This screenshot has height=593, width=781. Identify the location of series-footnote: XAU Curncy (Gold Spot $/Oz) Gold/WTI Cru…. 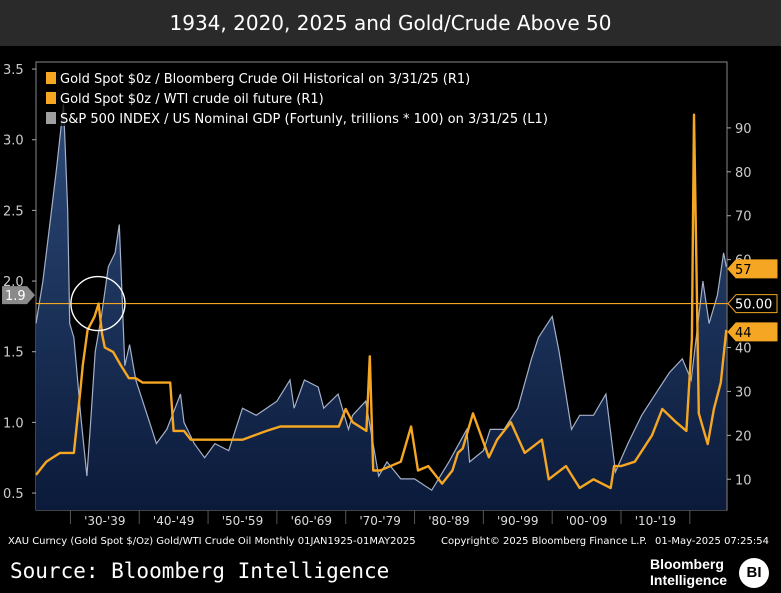
(212, 541).